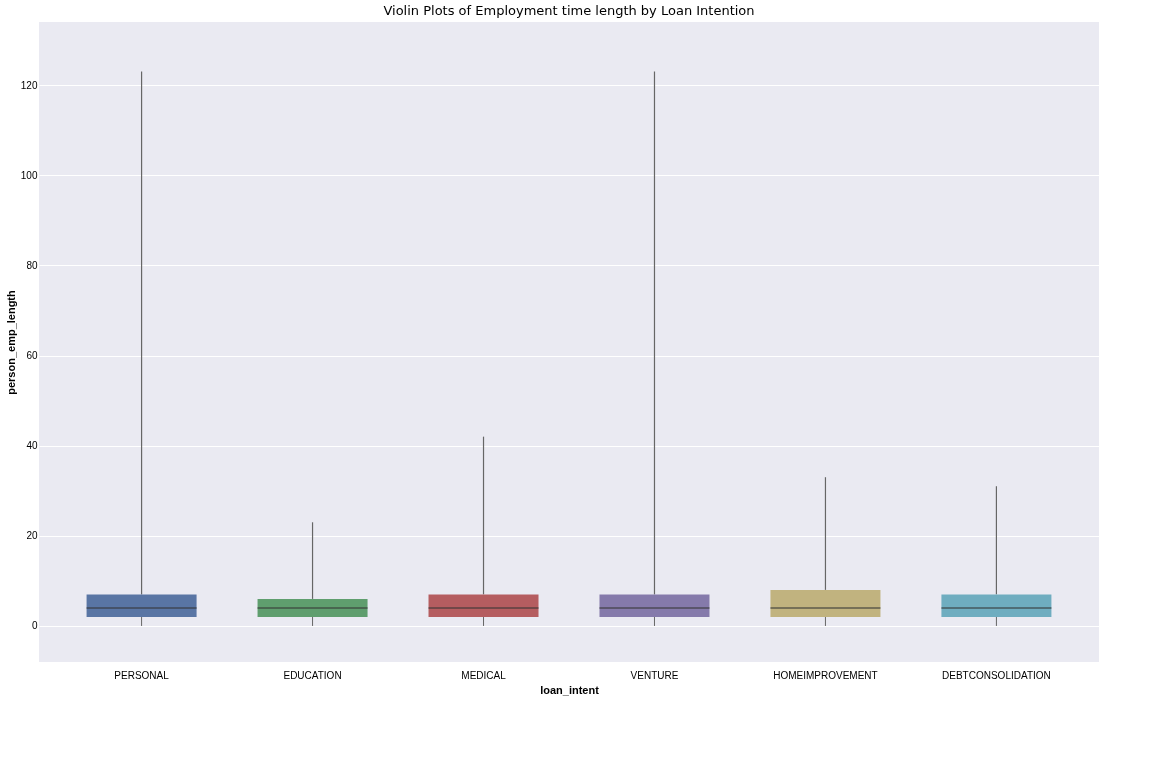 The width and height of the screenshot is (1167, 759). I want to click on y-axis-title: person_emp_length, so click(10, 342).